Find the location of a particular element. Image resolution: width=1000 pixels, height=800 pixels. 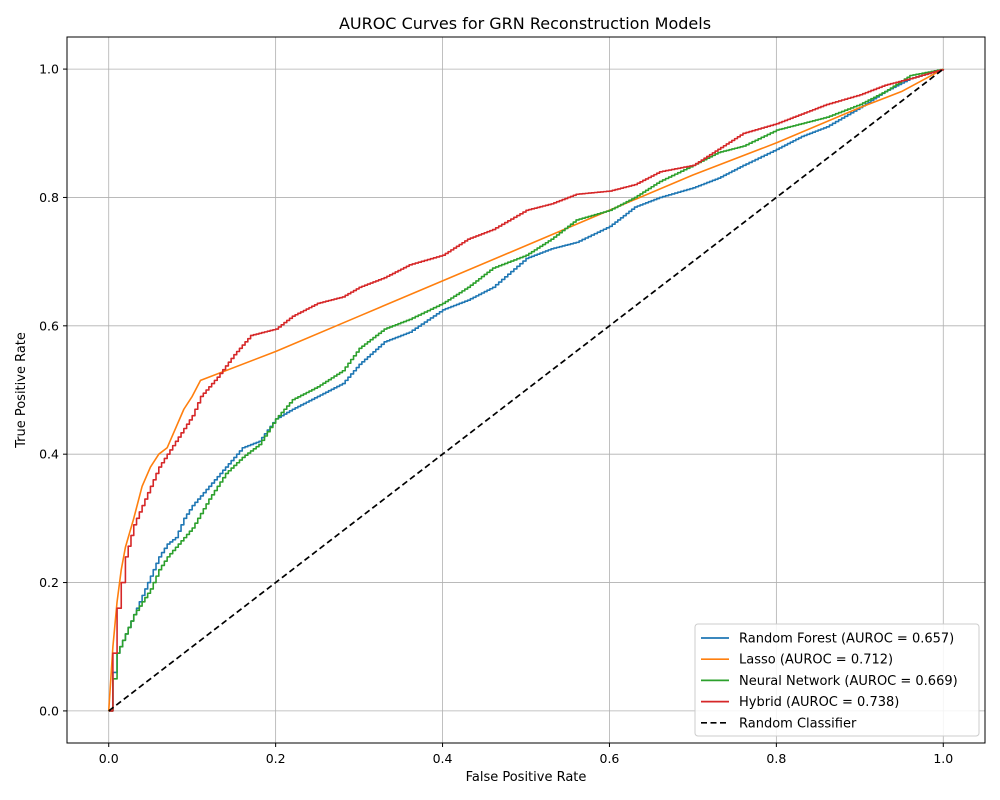

x-tick-label: 0.4 is located at coordinates (443, 758).